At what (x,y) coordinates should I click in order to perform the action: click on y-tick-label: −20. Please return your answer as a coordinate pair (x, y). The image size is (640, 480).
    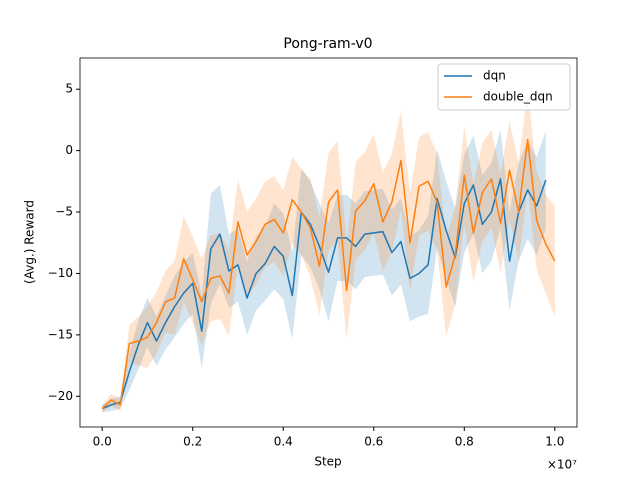
    Looking at the image, I should click on (60, 396).